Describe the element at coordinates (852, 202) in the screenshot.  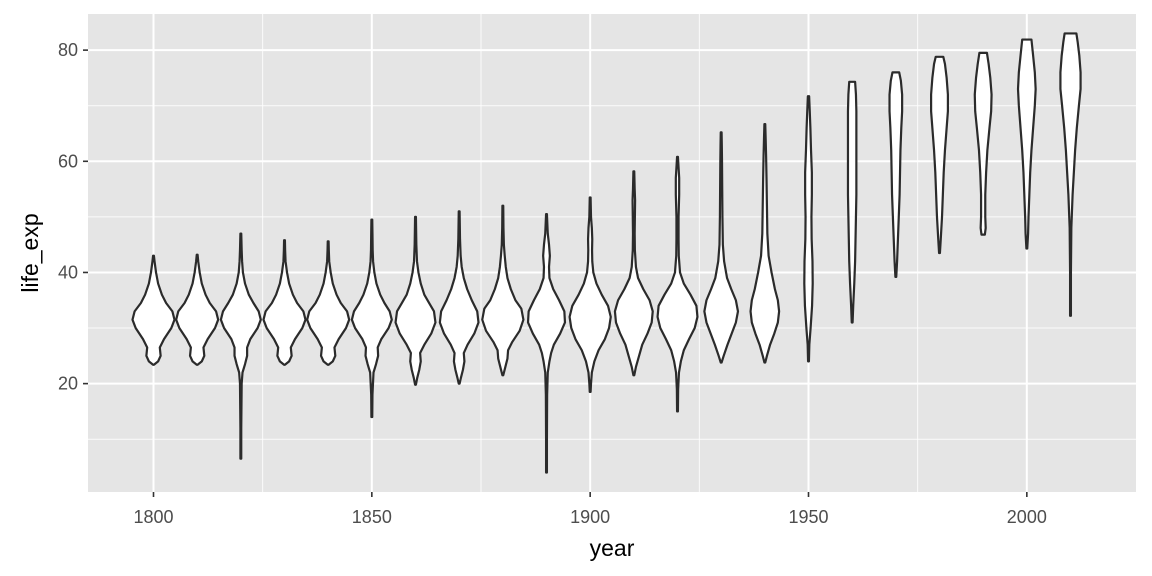
I see `violin-1960` at that location.